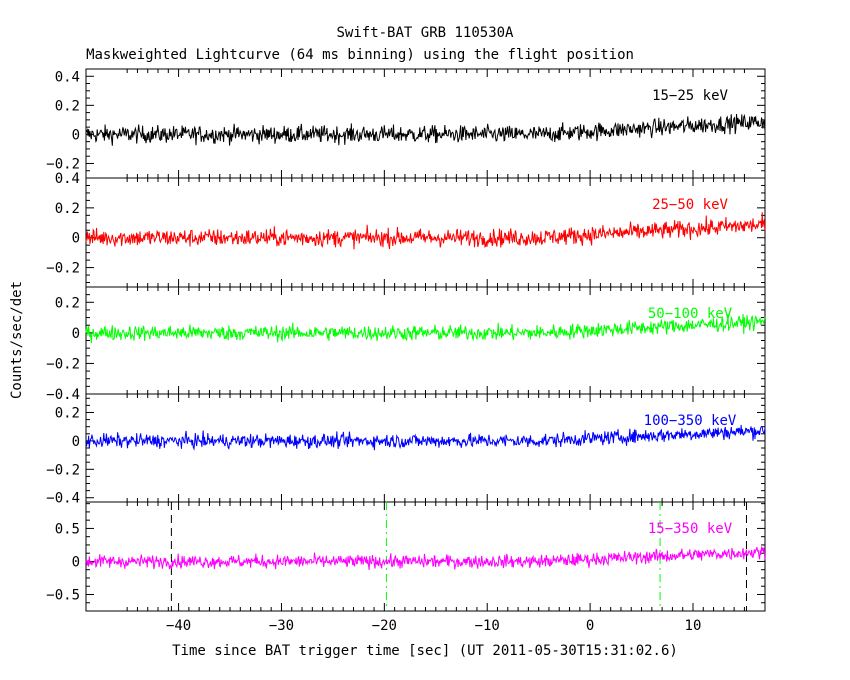 Image resolution: width=850 pixels, height=680 pixels. Describe the element at coordinates (487, 626) in the screenshot. I see `x-tick-label: −10` at that location.